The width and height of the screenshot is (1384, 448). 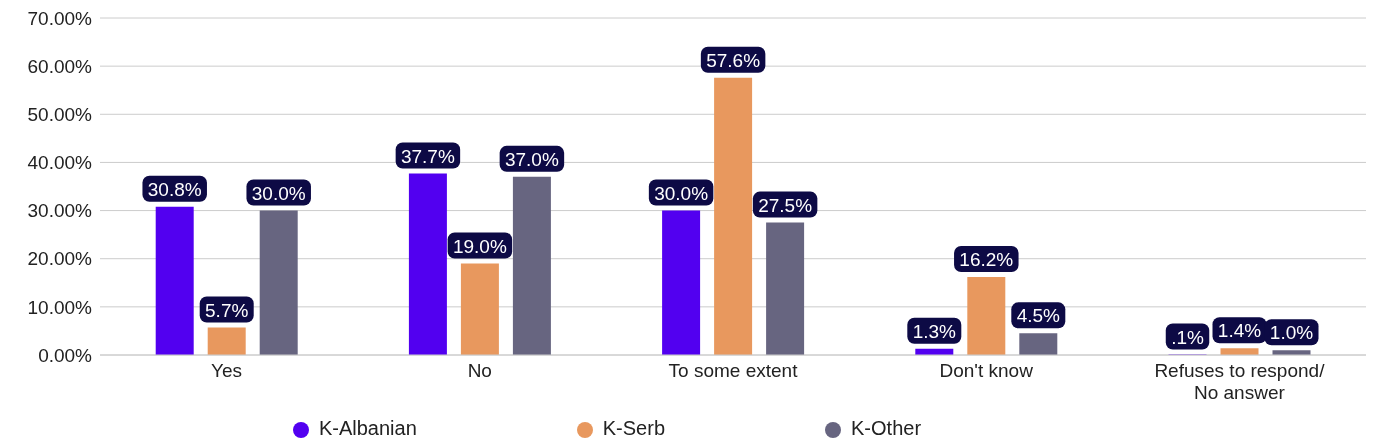 What do you see at coordinates (60, 211) in the screenshot?
I see `y-tick-label: 30.00%` at bounding box center [60, 211].